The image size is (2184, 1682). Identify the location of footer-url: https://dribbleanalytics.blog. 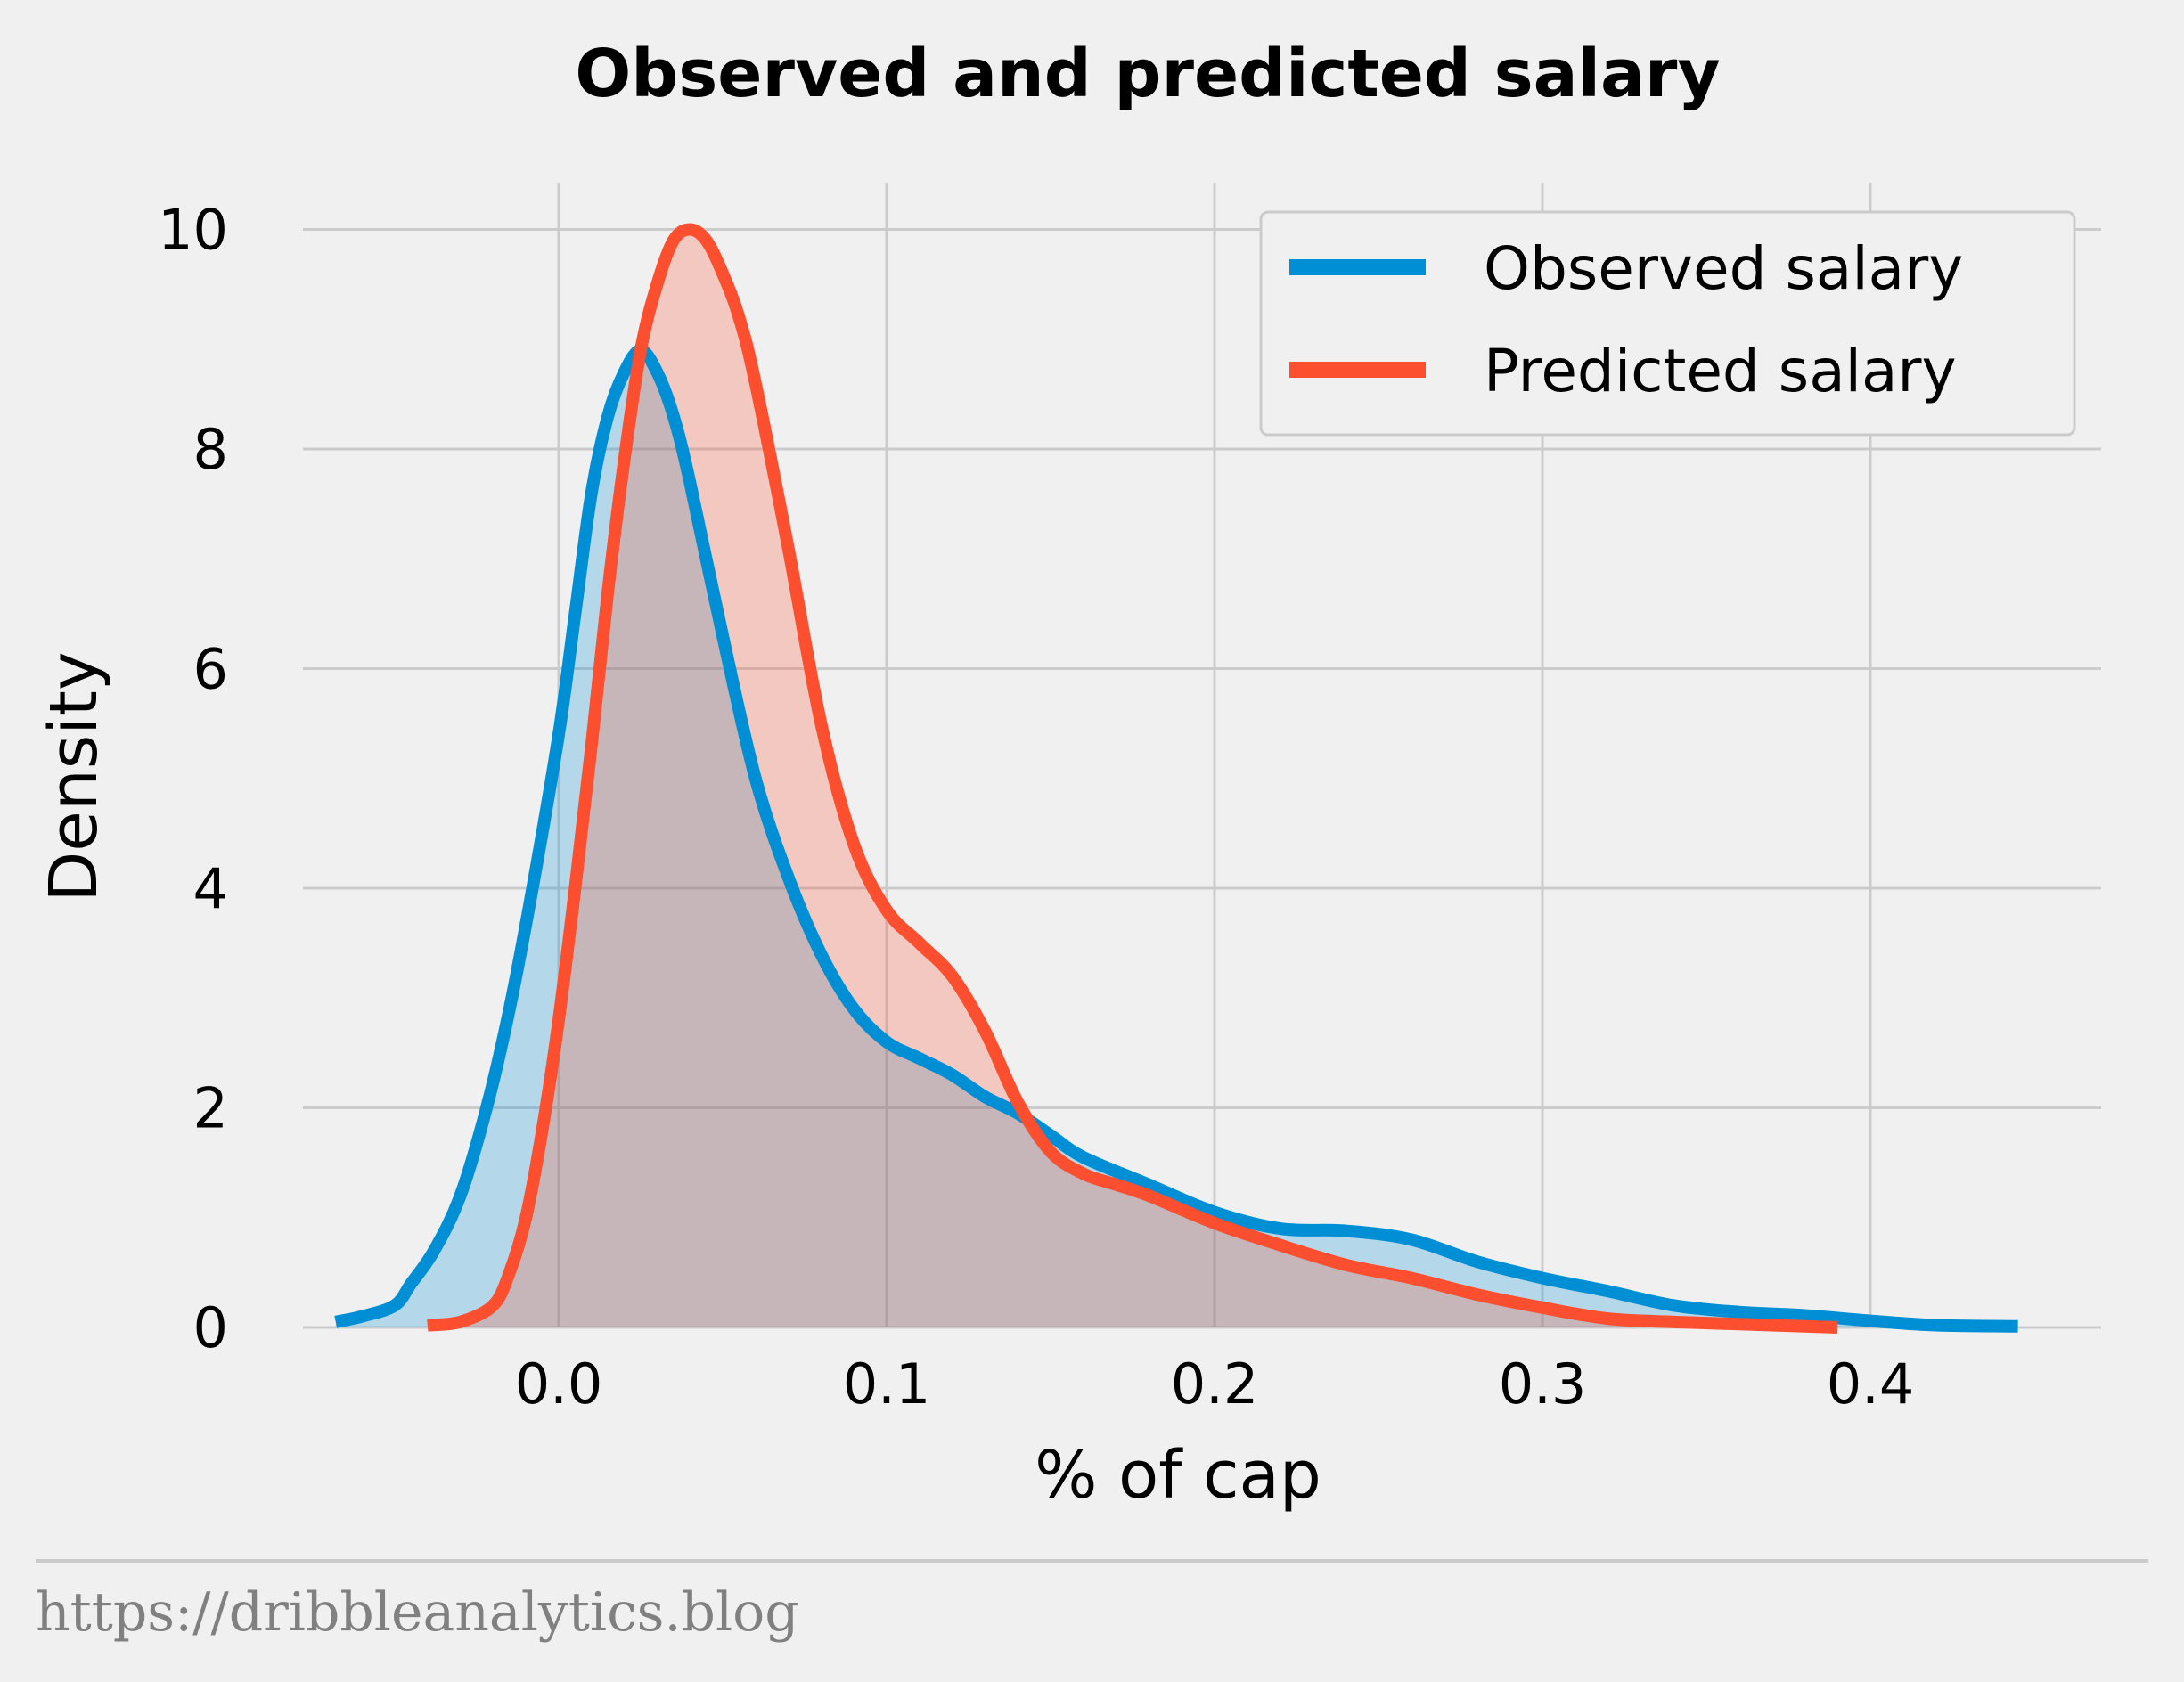
(417, 1612).